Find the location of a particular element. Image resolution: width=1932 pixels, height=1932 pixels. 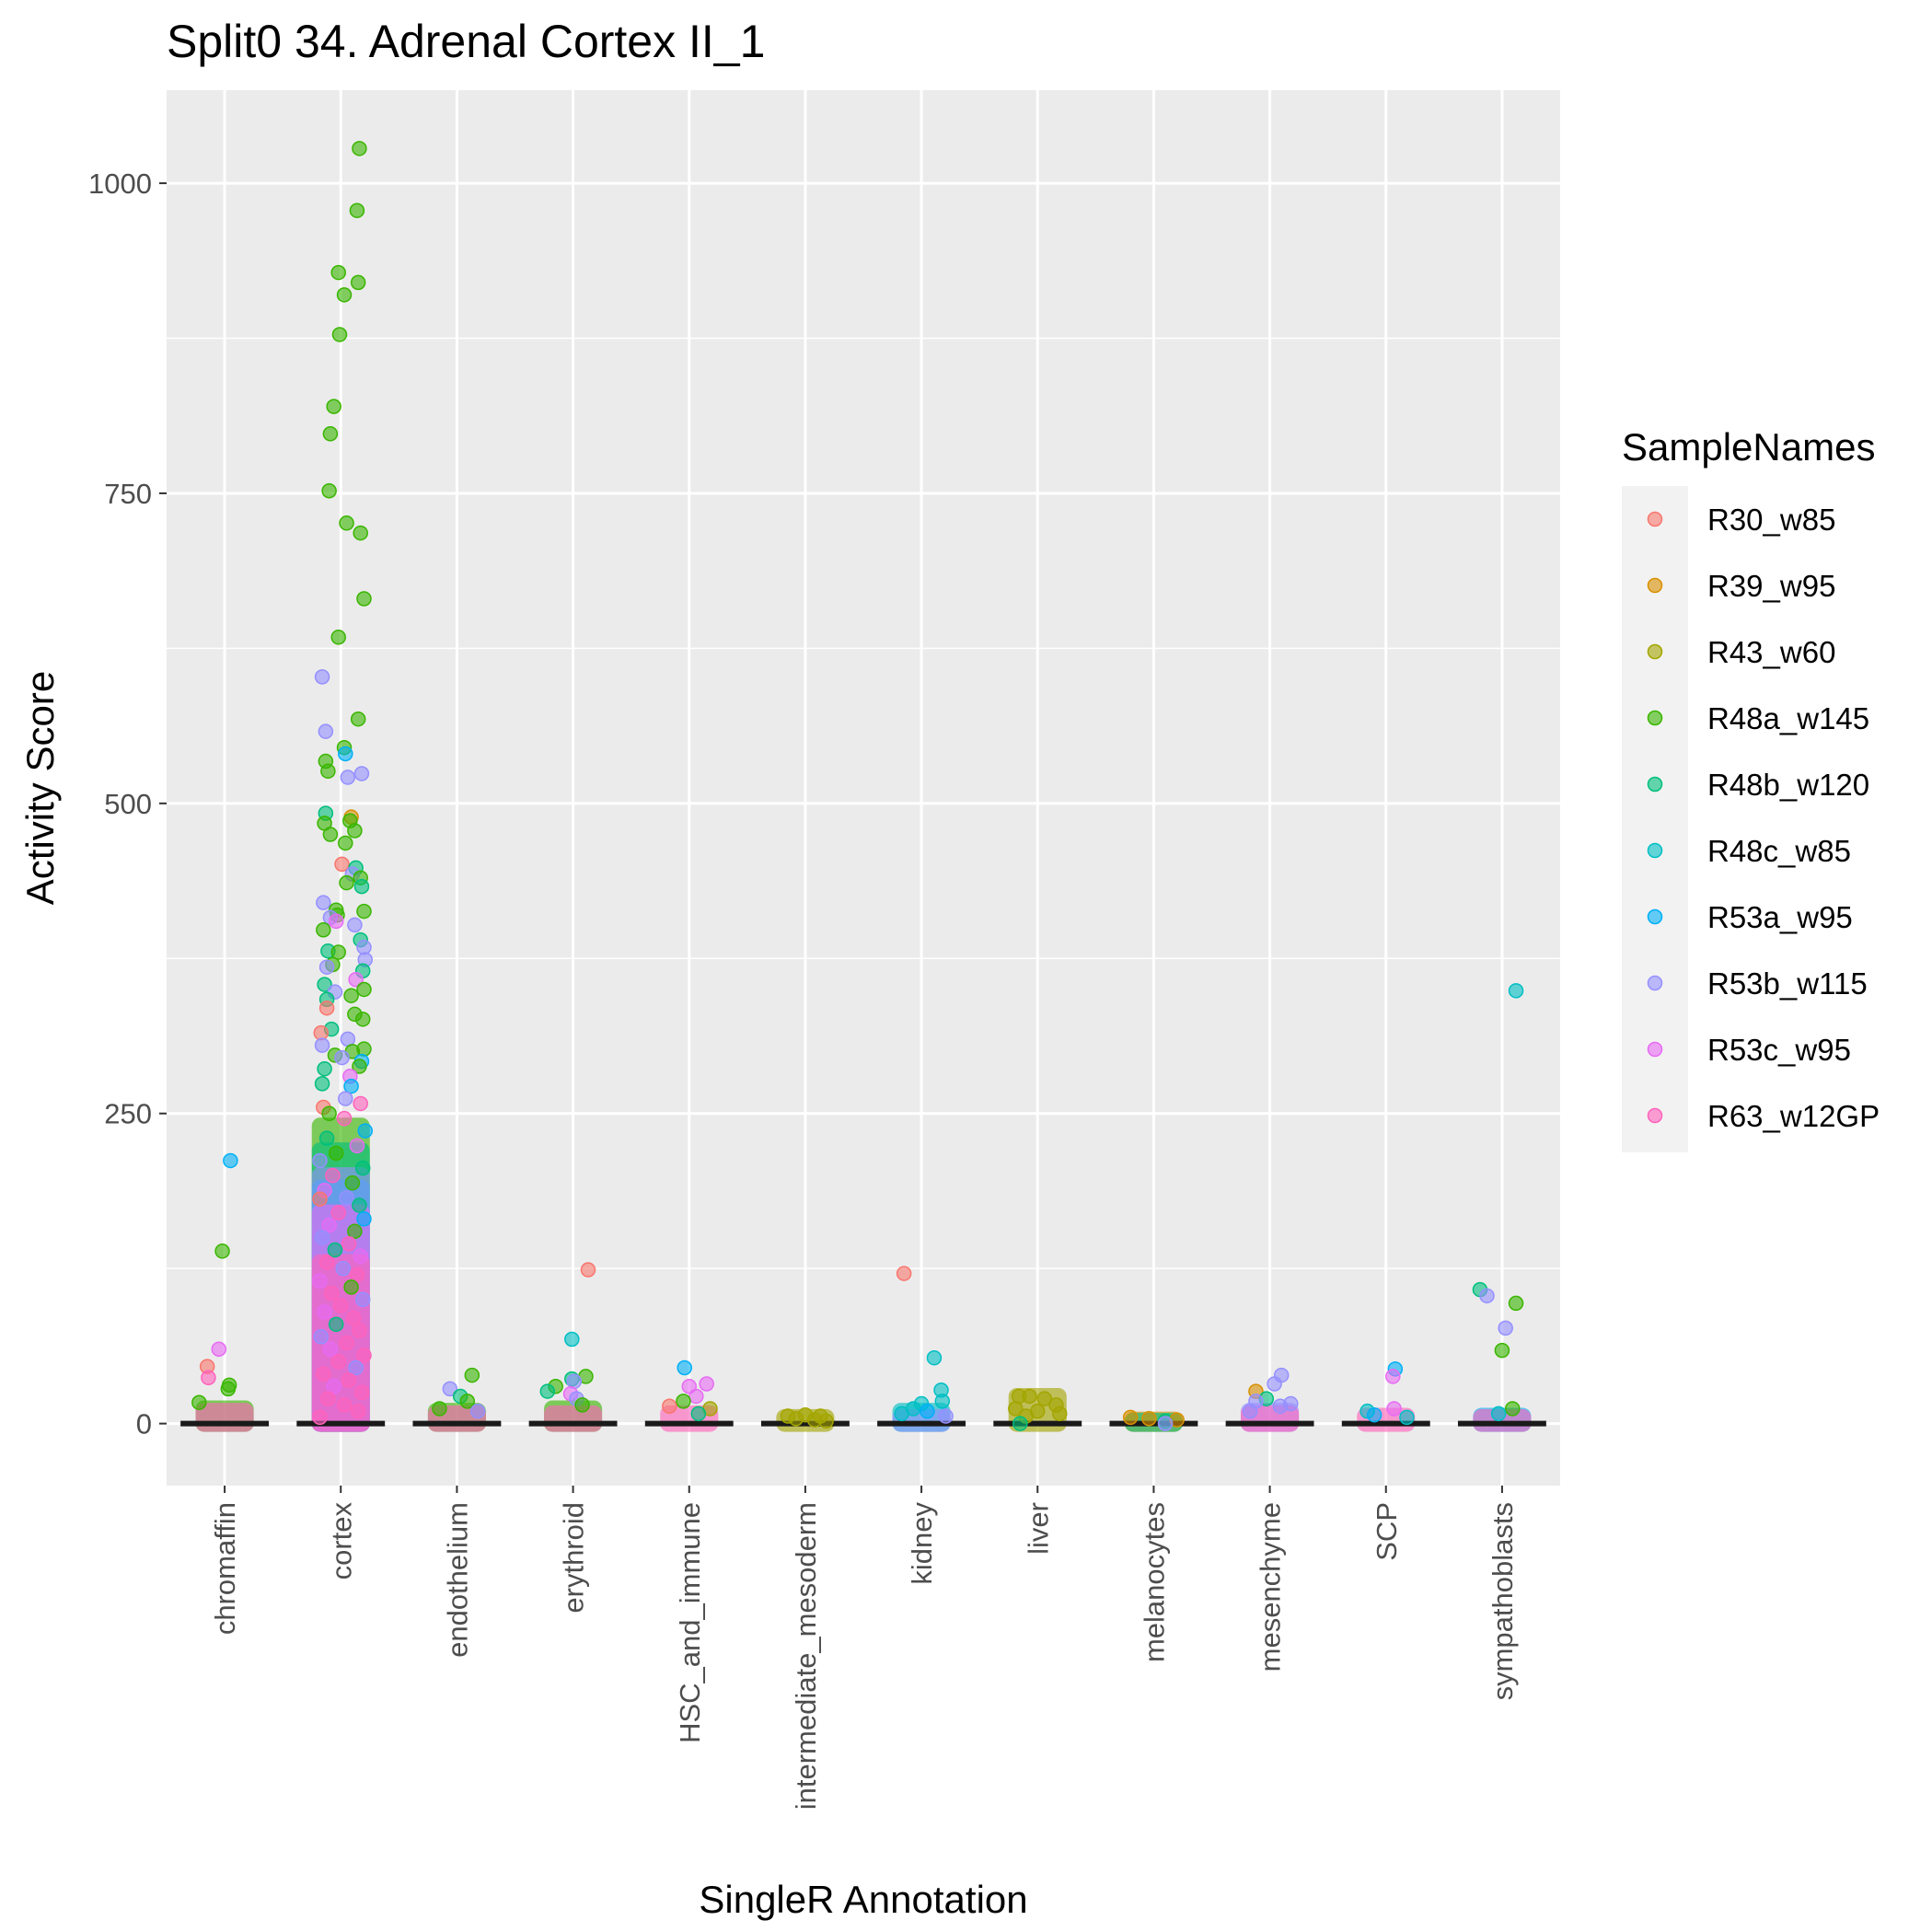

y-tick-label: 500 is located at coordinates (128, 804).